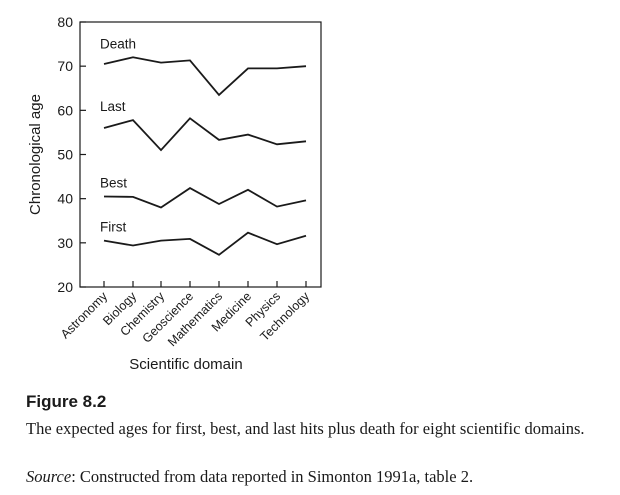 This screenshot has width=620, height=495. What do you see at coordinates (205, 198) in the screenshot?
I see `series-line-best` at bounding box center [205, 198].